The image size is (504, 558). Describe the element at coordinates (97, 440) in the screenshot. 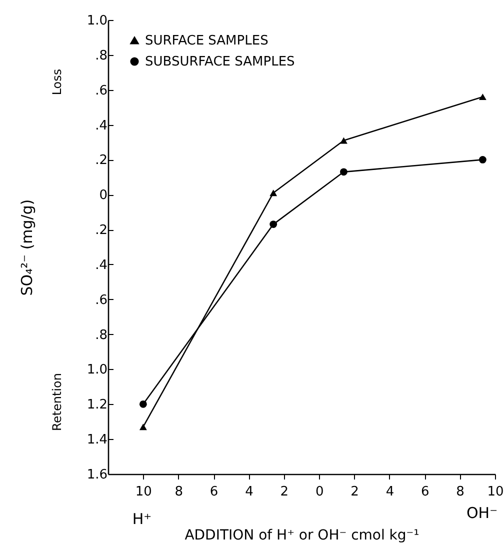

I see `y-tick-label: 1.4` at that location.